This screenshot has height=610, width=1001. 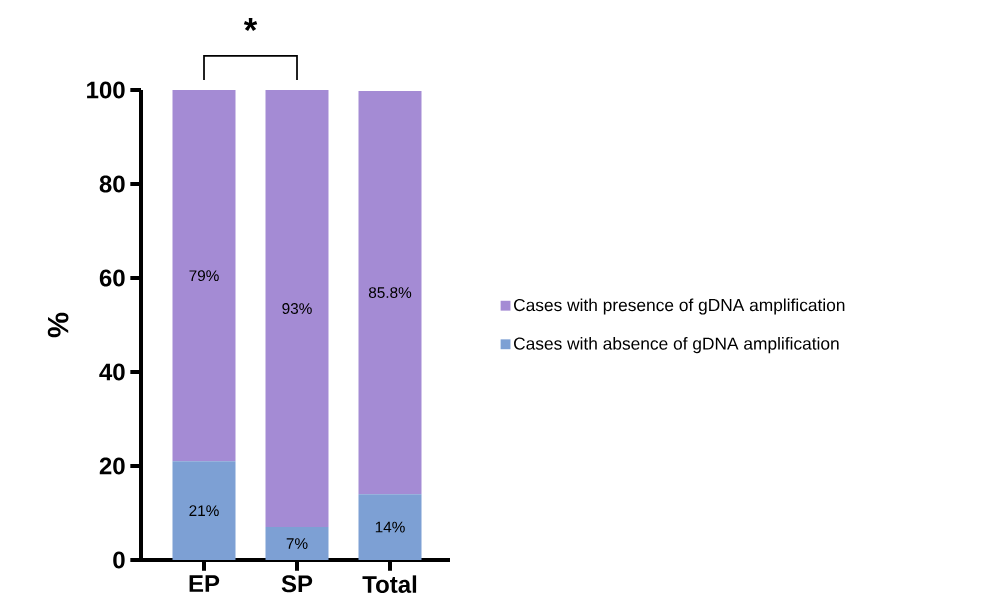 I want to click on y-tick-label: 100, so click(x=106, y=90).